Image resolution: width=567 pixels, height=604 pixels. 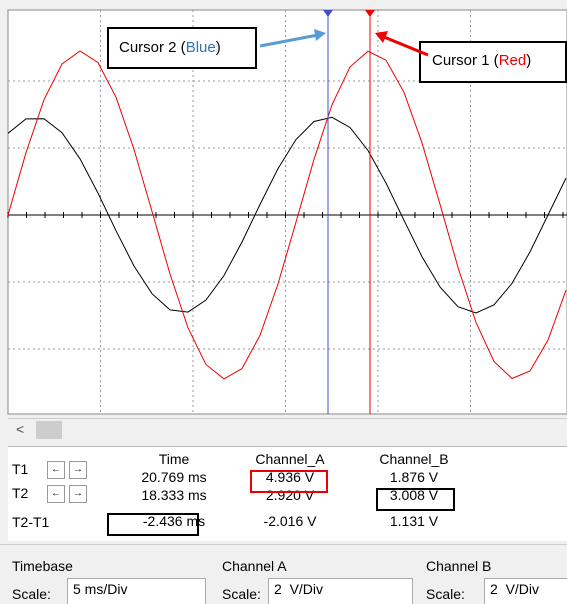 I want to click on callout-label: Cursor 2 (Blue), so click(x=170, y=47).